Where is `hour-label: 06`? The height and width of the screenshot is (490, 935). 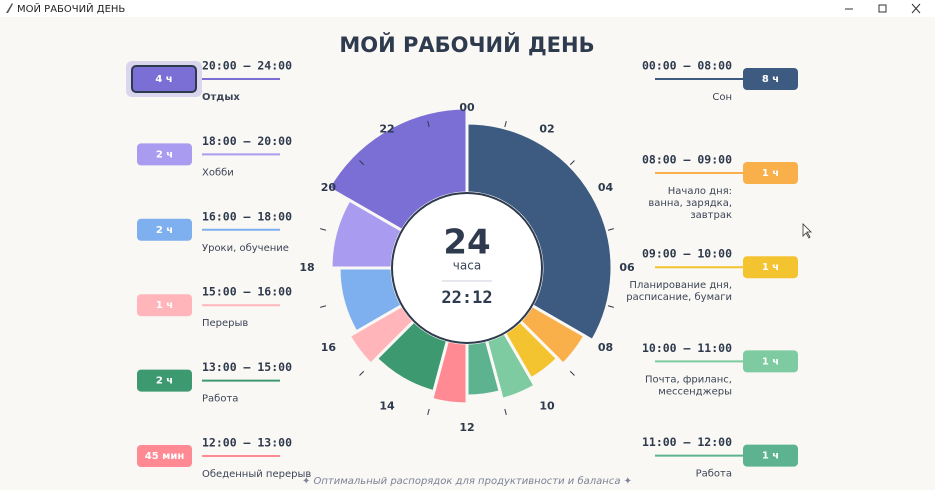
hour-label: 06 is located at coordinates (627, 267).